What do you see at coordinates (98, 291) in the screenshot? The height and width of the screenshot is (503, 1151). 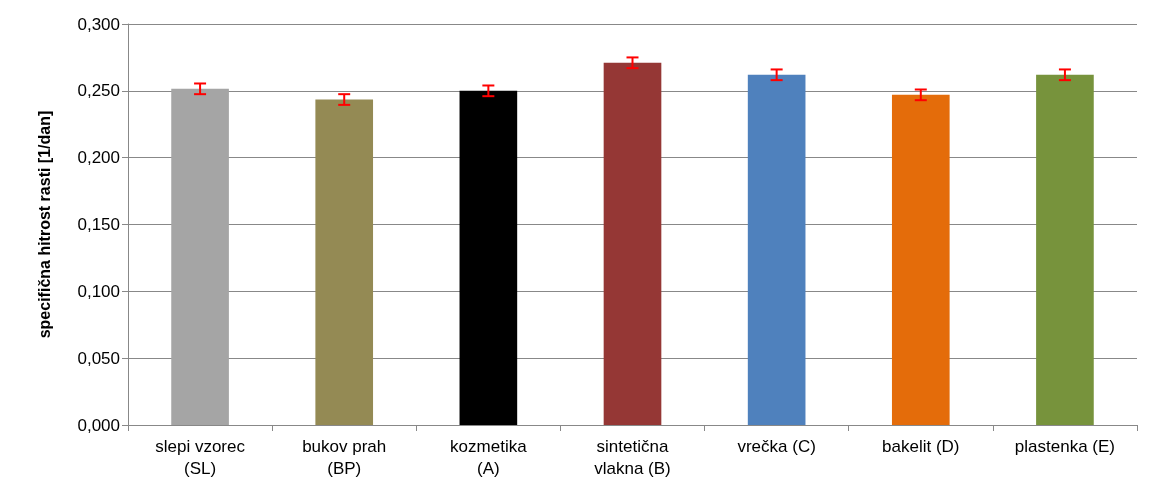 I see `y-tick-label: 0,100` at bounding box center [98, 291].